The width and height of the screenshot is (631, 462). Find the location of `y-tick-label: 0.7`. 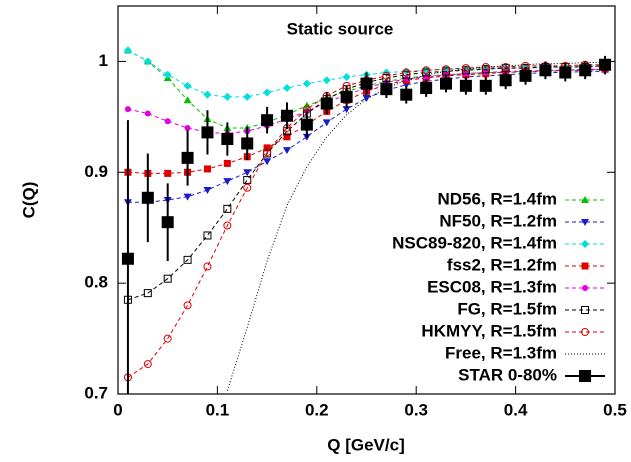

y-tick-label: 0.7 is located at coordinates (96, 392).